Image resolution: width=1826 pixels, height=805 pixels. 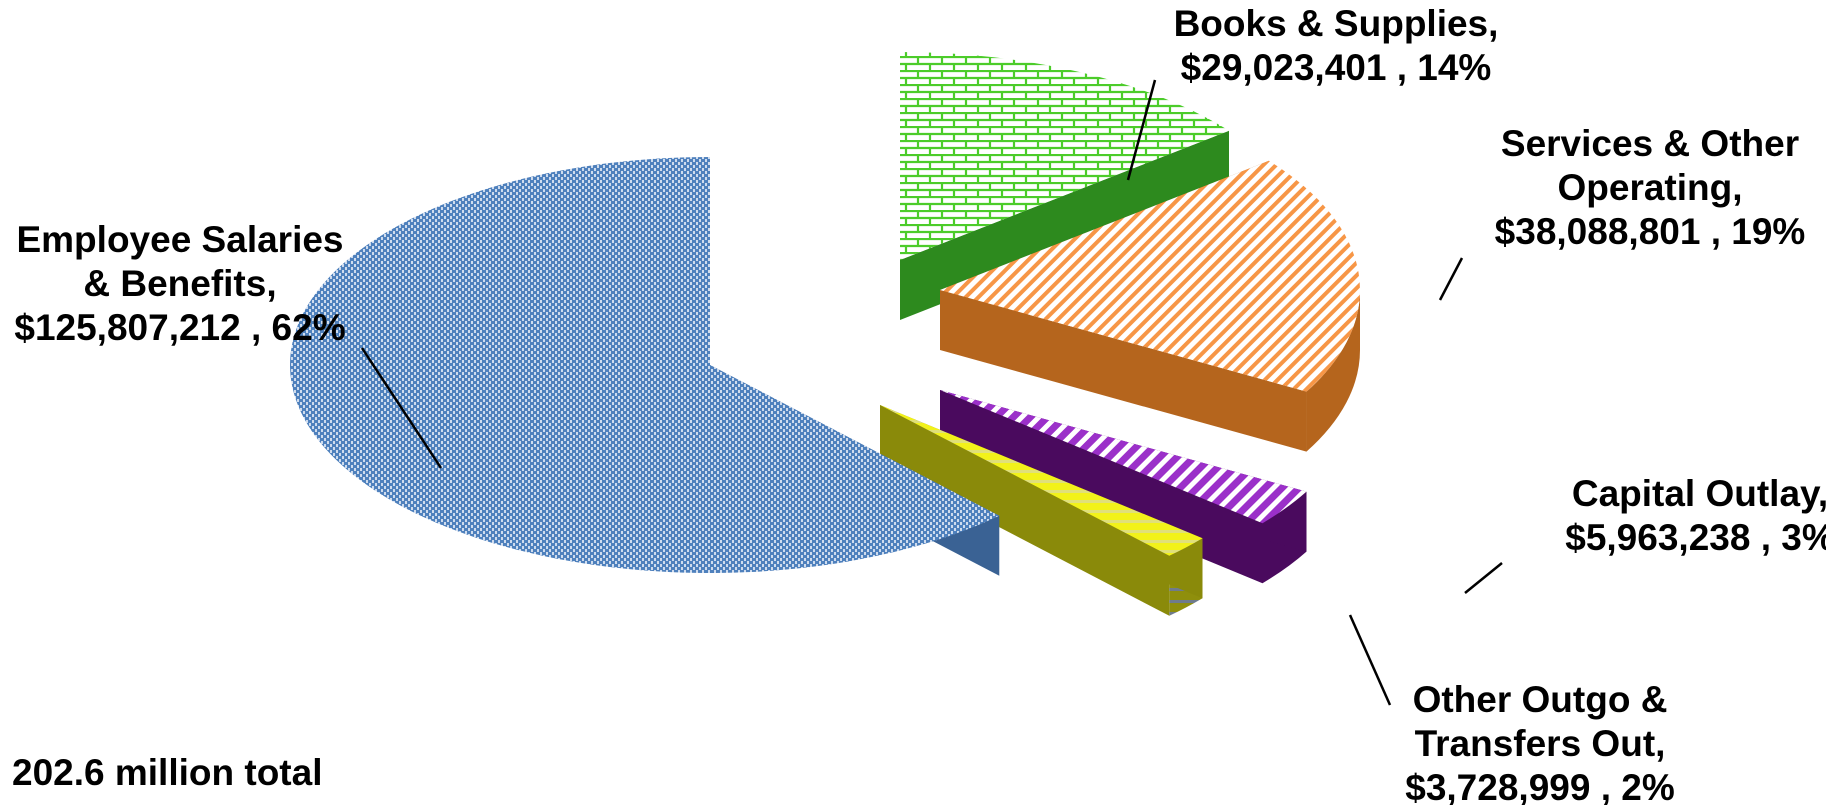 I want to click on slice-label-line: $5,963,238 , 3%, so click(x=1695, y=537).